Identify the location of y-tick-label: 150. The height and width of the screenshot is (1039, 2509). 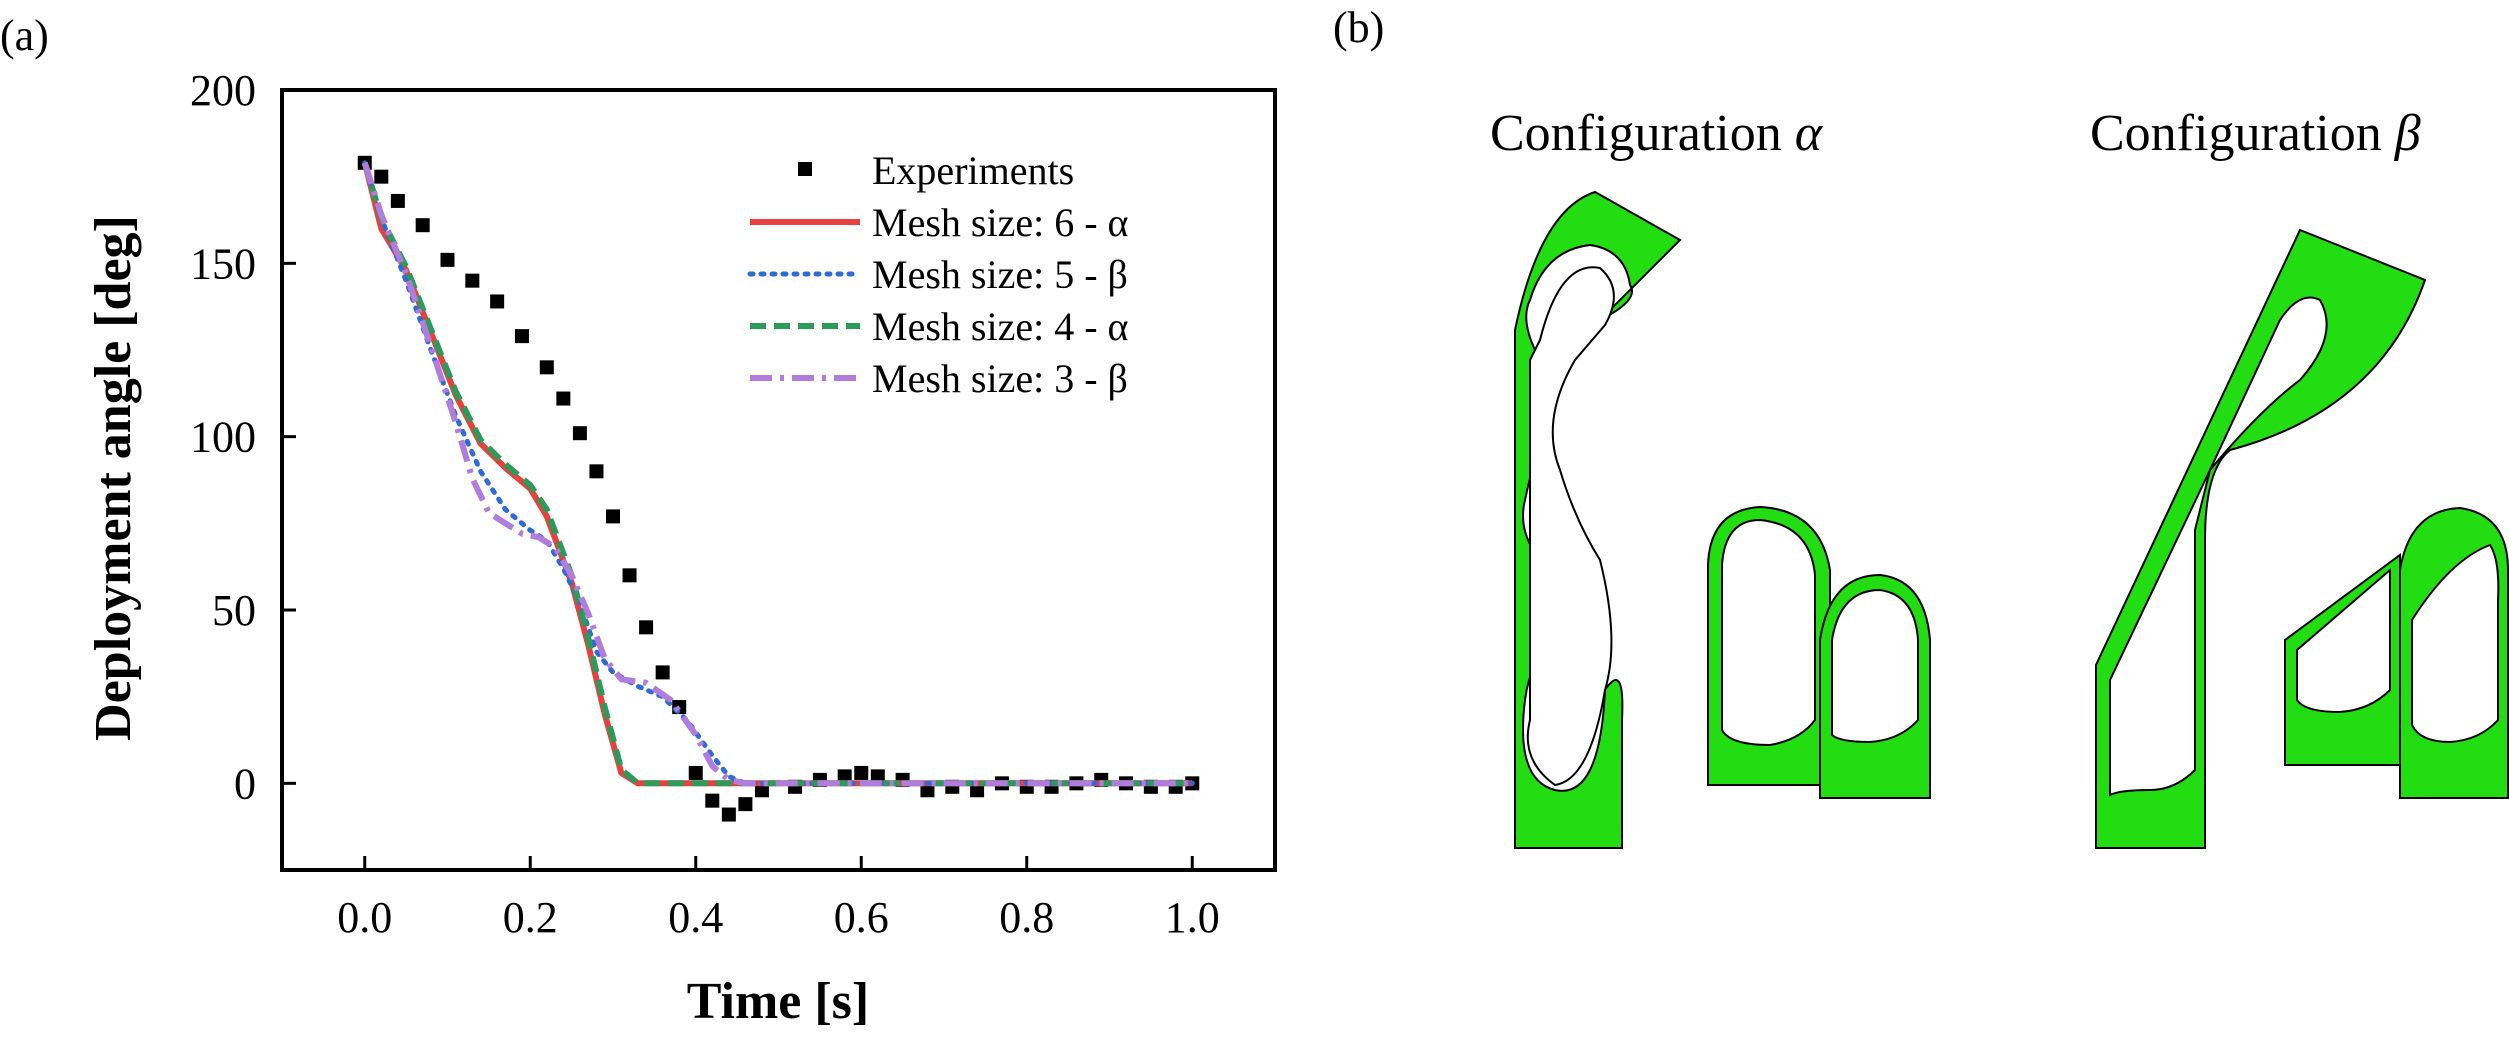
(223, 263).